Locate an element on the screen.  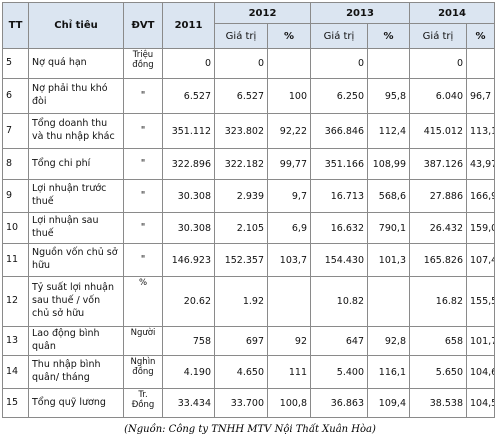
year-header: 2013 is located at coordinates (360, 13).